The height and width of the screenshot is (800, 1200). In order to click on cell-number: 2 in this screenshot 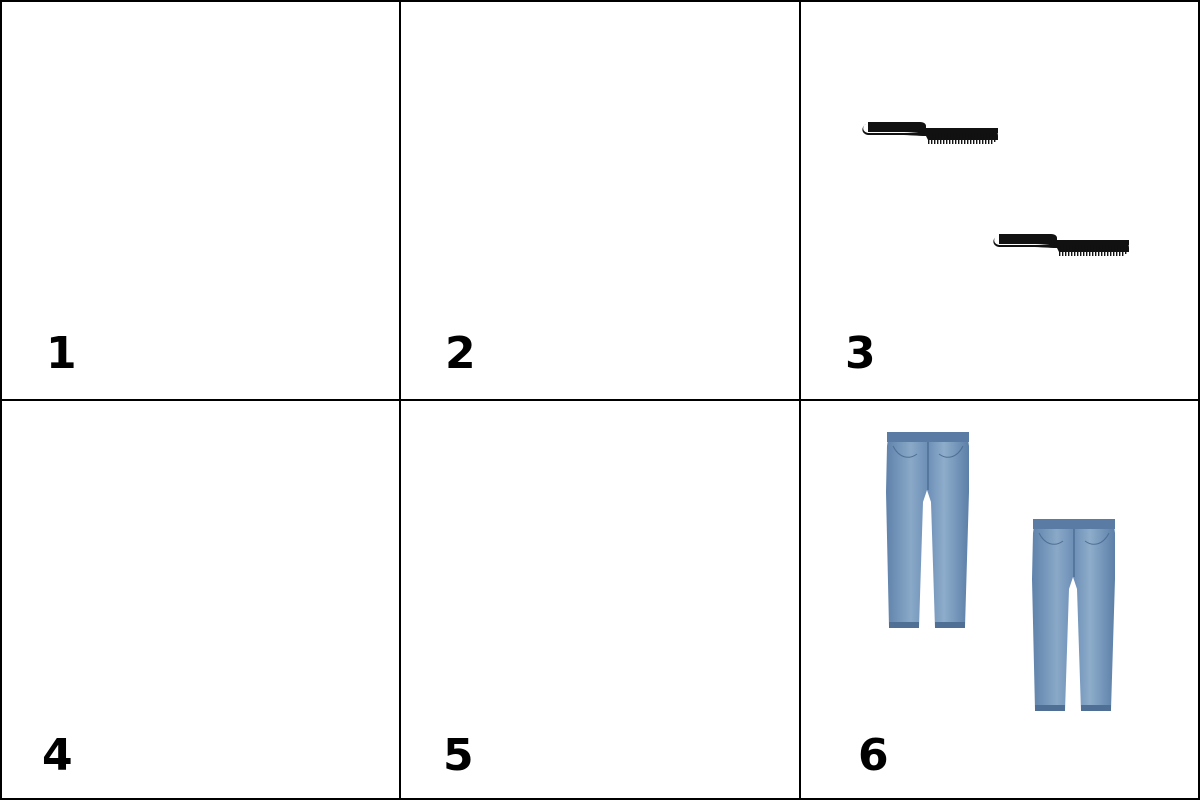, I will do `click(460, 353)`.